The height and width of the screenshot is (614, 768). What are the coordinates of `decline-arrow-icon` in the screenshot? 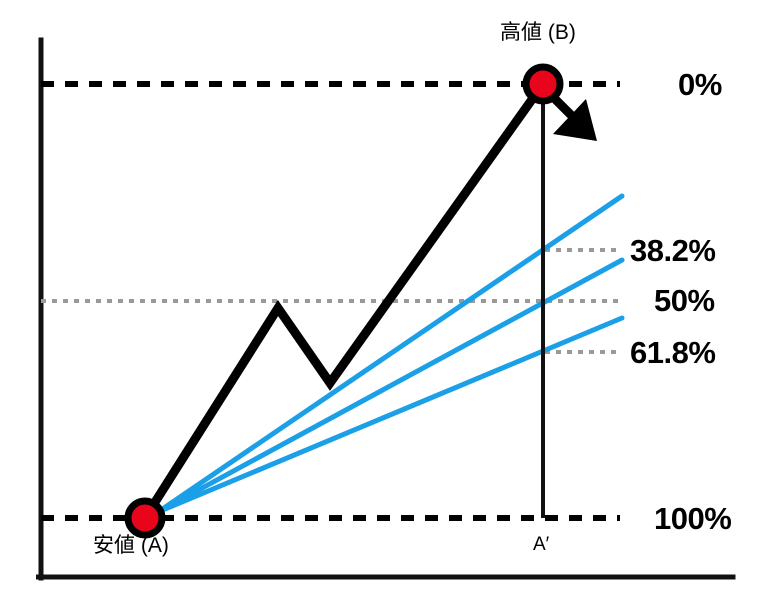 It's located at (572, 116).